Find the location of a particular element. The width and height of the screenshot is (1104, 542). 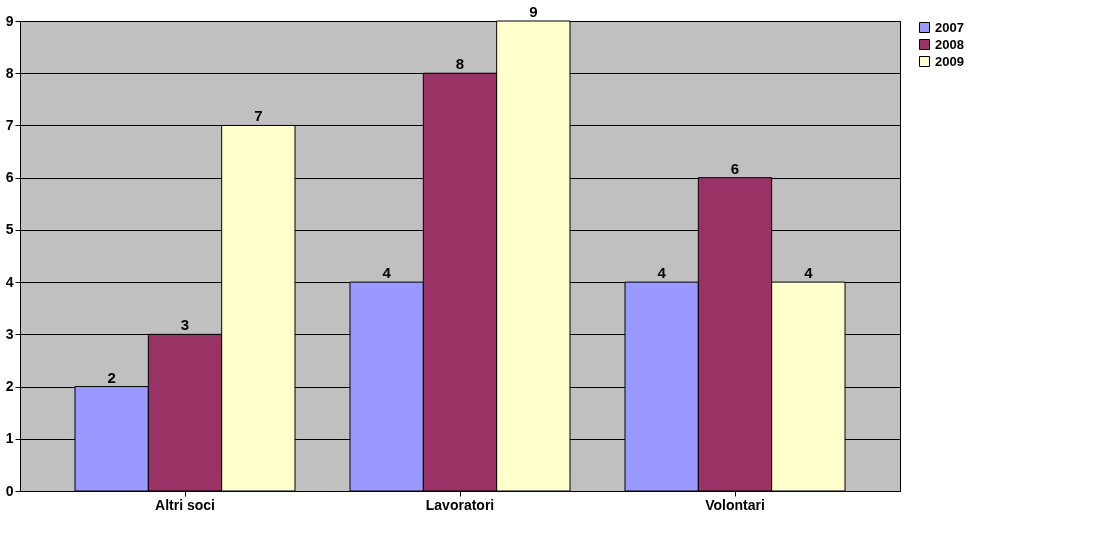

data-label: 6 is located at coordinates (735, 168).